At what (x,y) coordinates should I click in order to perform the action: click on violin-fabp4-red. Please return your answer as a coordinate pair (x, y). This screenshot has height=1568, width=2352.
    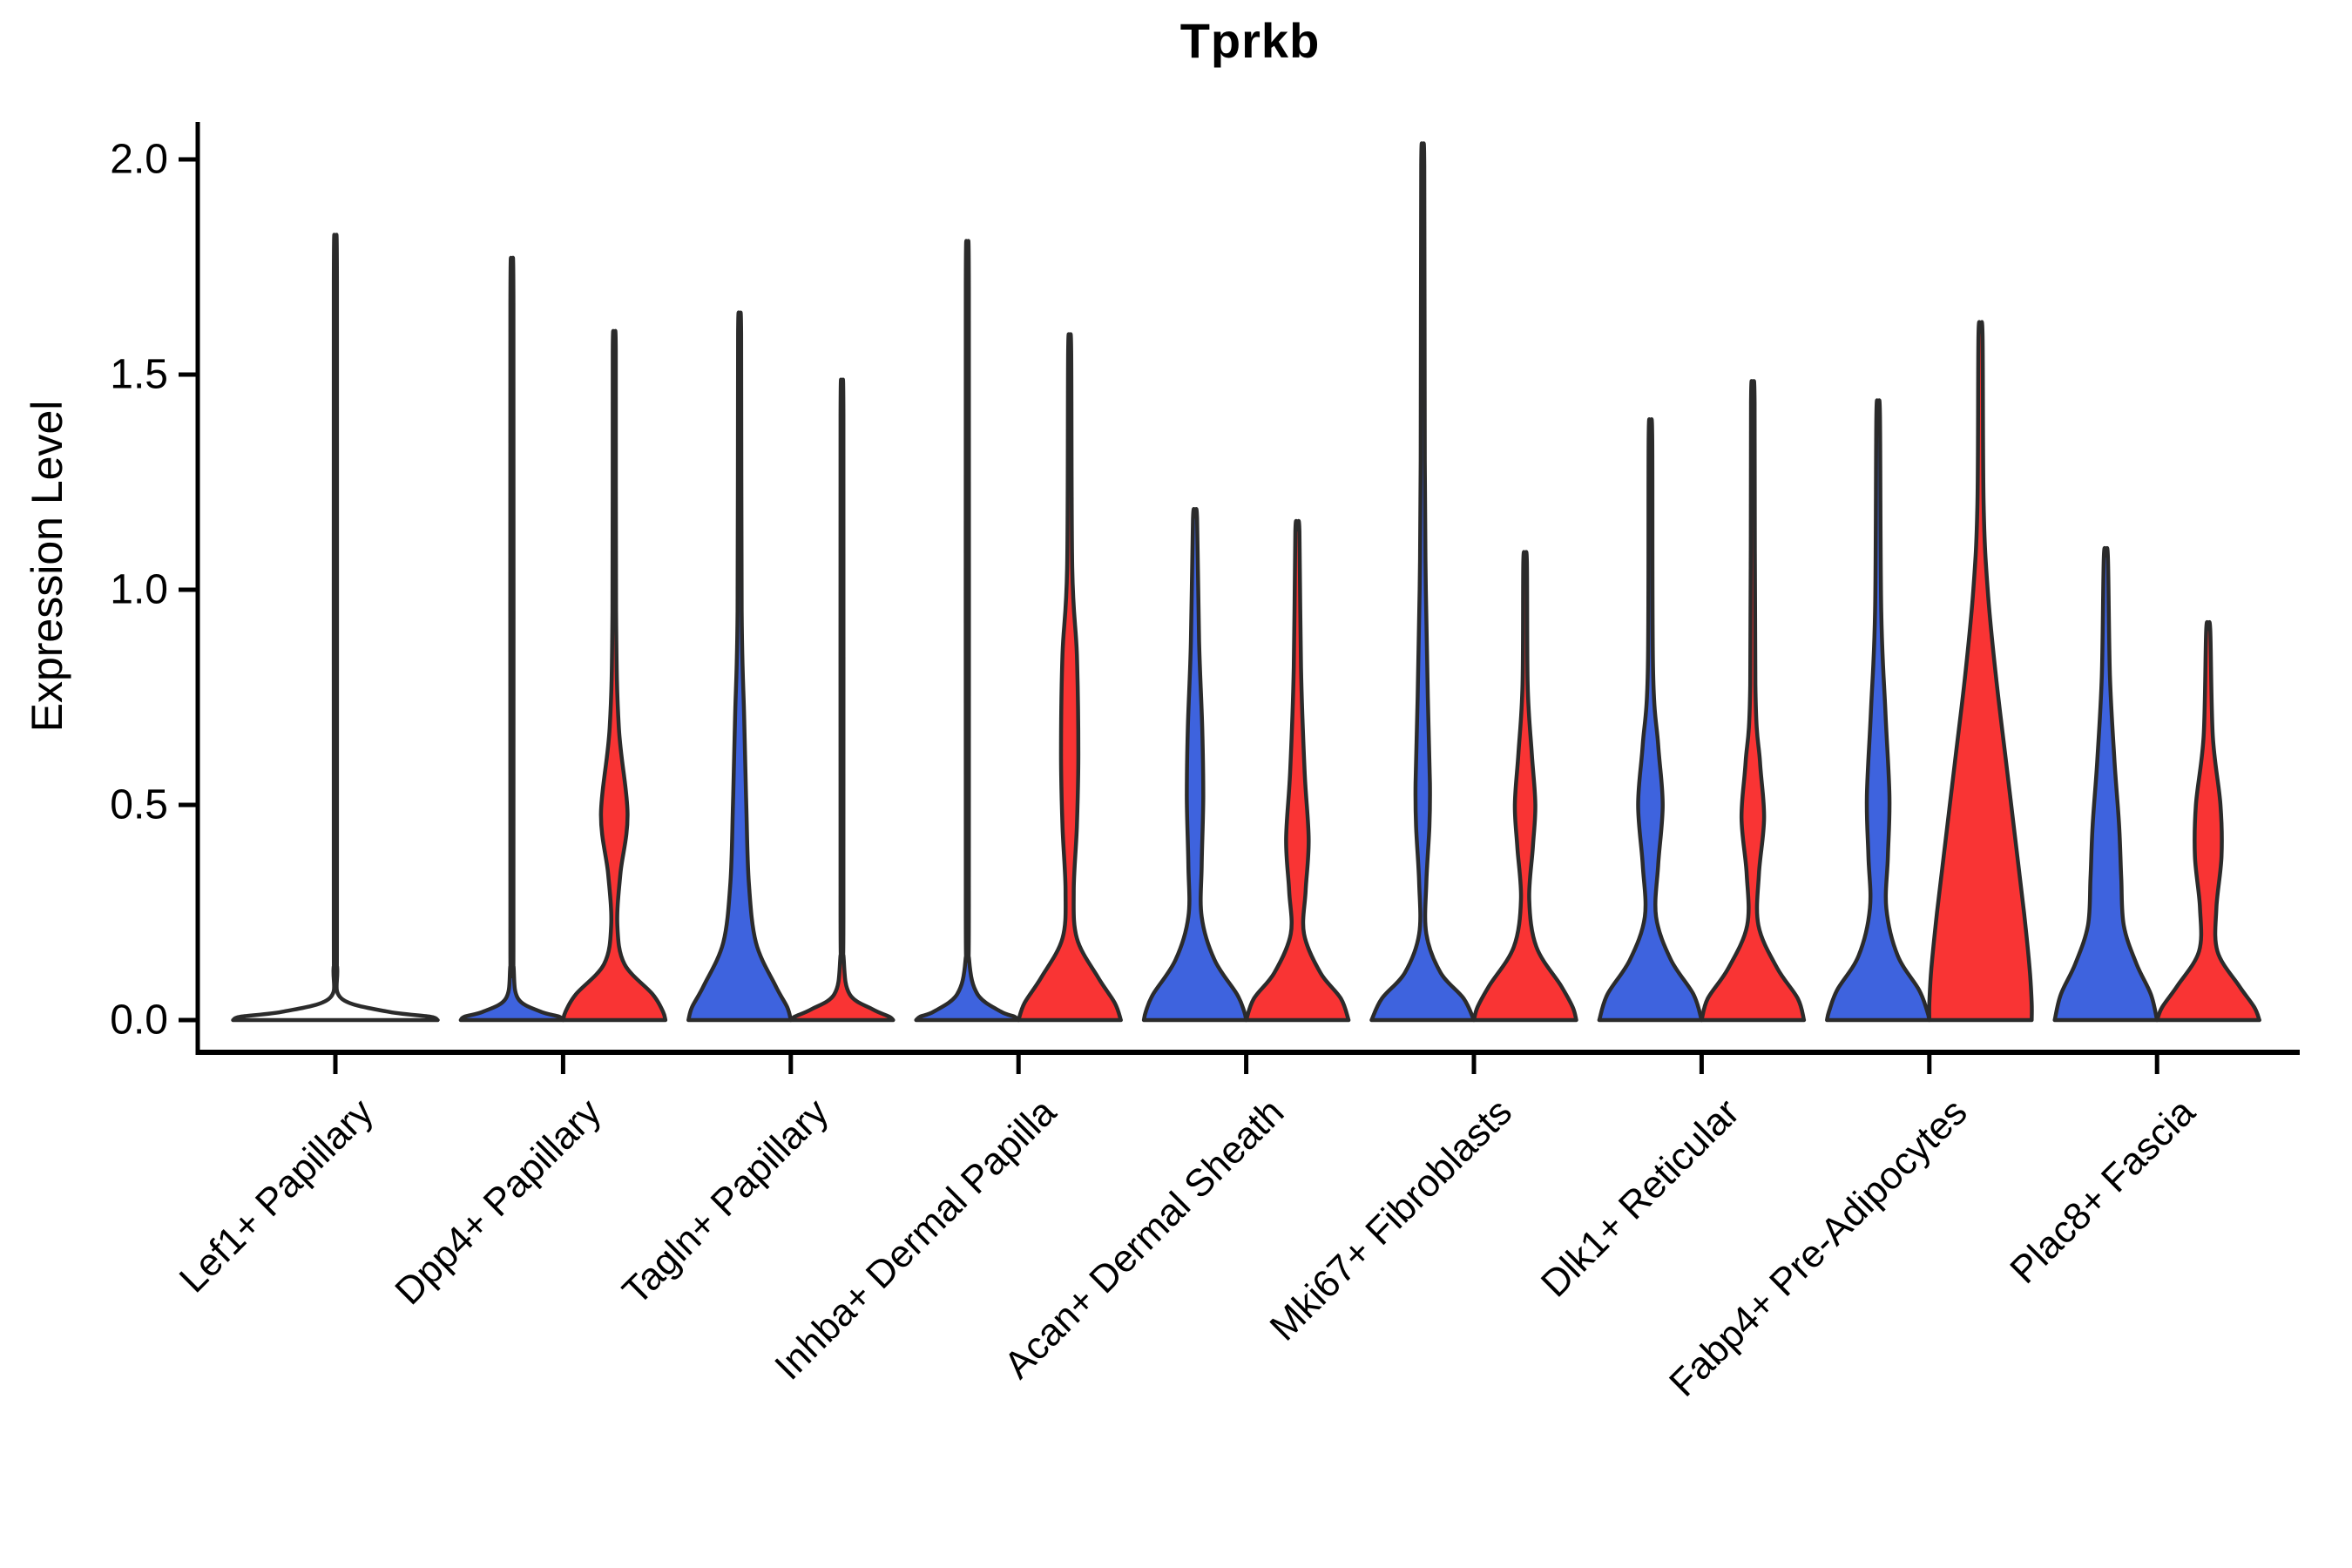
    Looking at the image, I should click on (1981, 672).